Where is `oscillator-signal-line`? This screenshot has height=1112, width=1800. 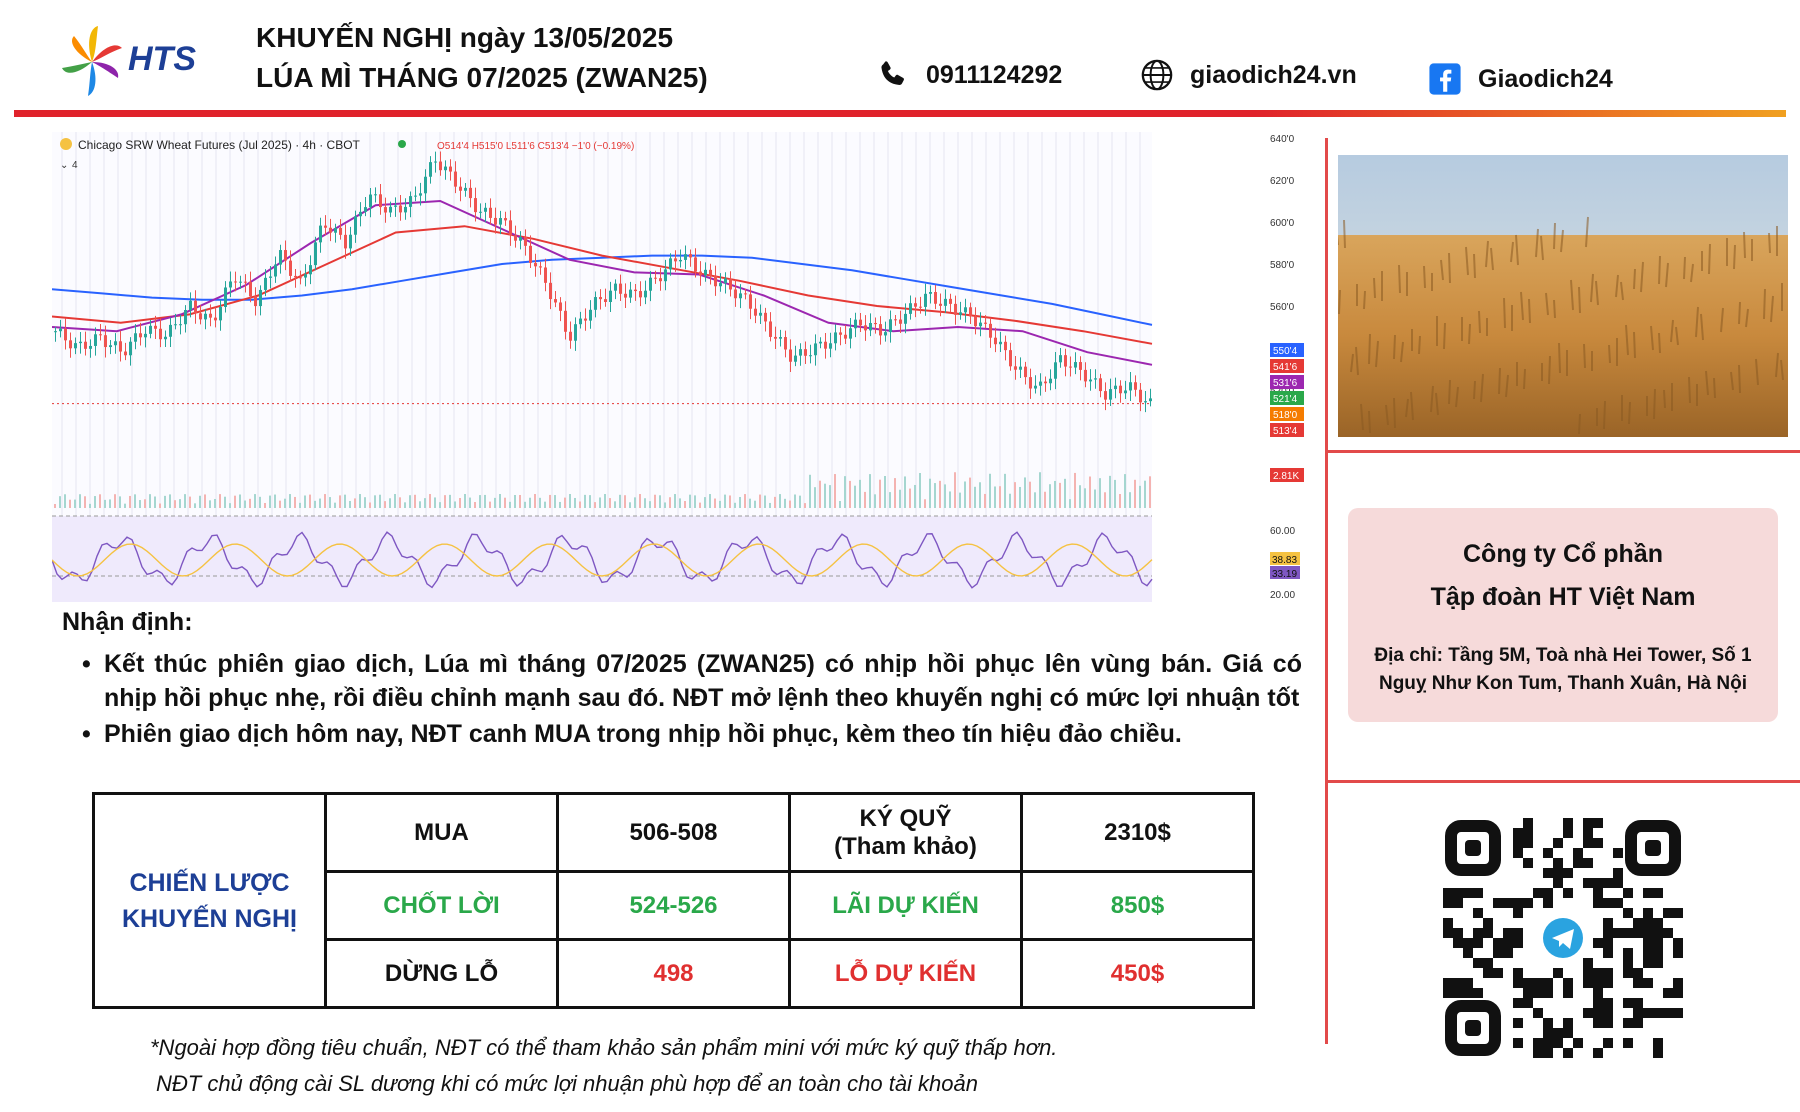 oscillator-signal-line is located at coordinates (602, 560).